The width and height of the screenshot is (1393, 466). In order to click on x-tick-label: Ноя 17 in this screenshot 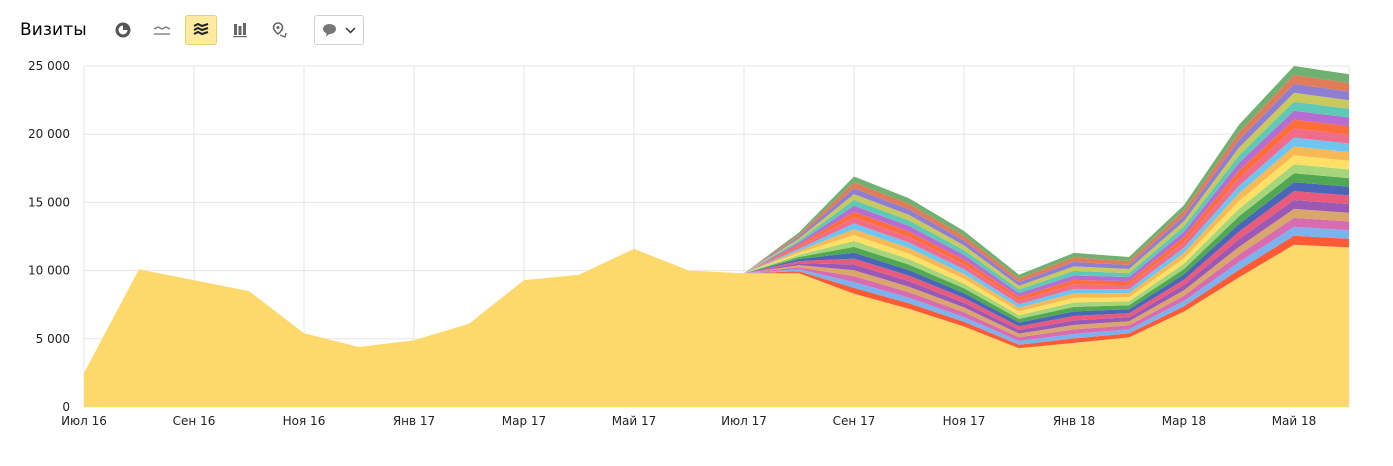, I will do `click(964, 421)`.